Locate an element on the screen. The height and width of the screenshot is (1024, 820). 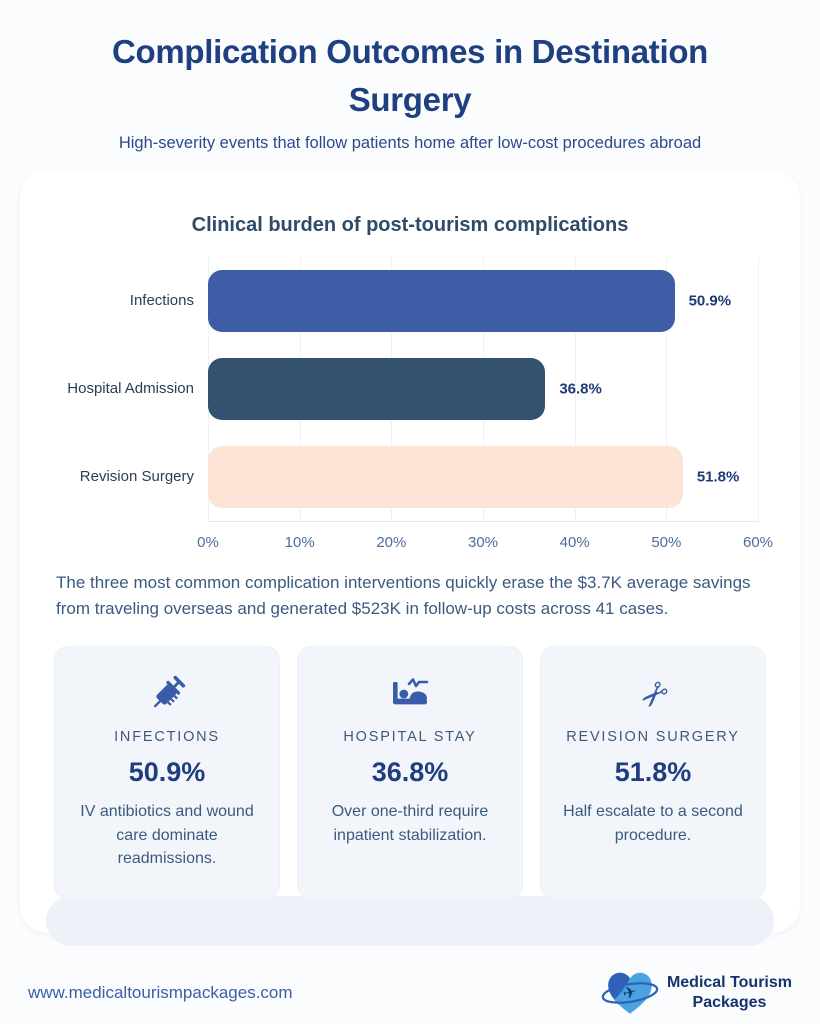
chart-row: 50.9% is located at coordinates (483, 301).